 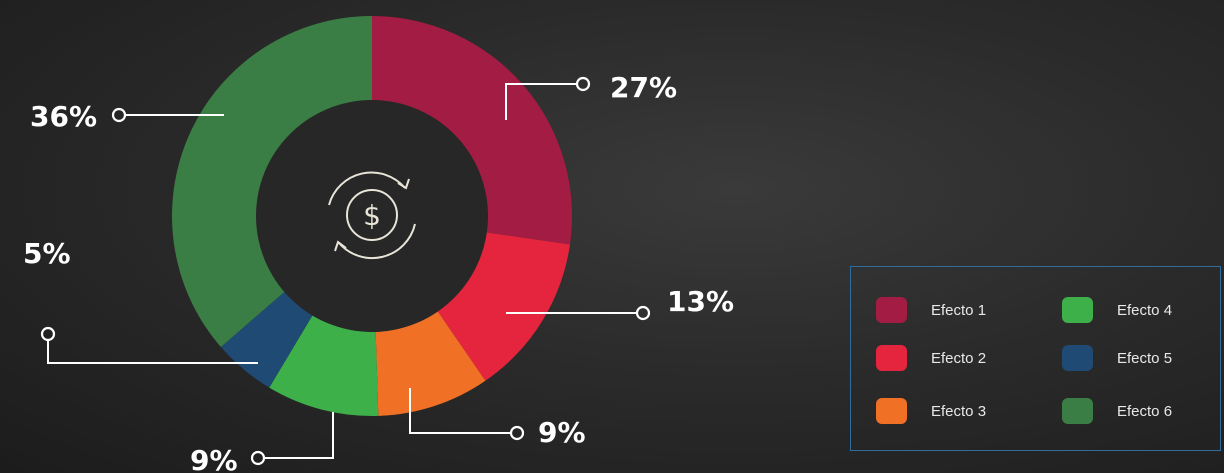 I want to click on data-label-efecto-4: 9%, so click(x=214, y=458).